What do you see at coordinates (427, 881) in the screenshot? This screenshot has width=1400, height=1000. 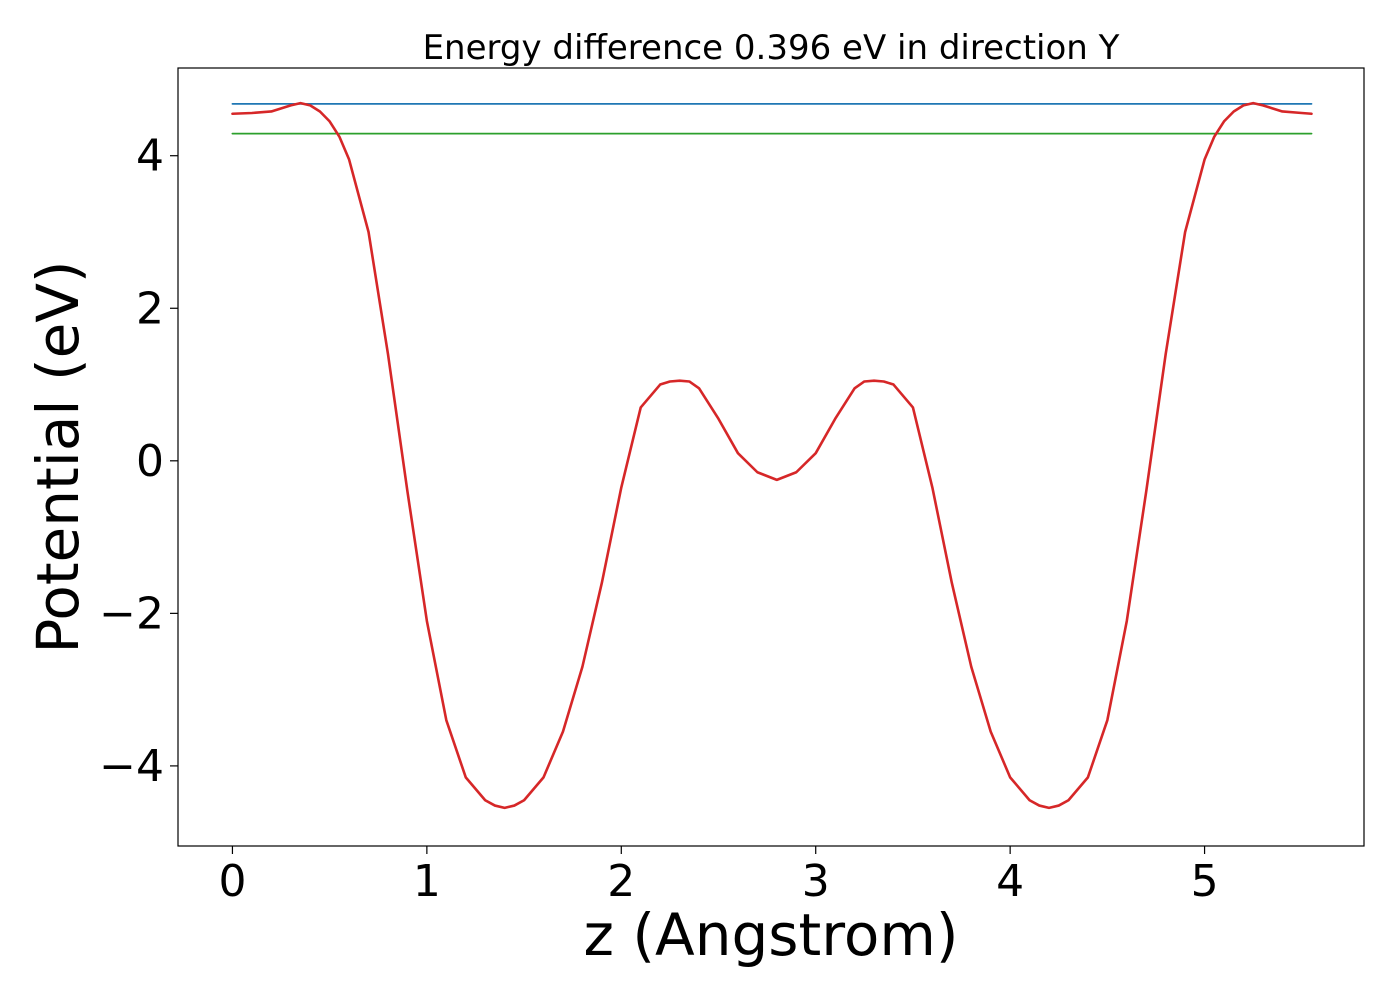 I see `x-tick-label: 1` at bounding box center [427, 881].